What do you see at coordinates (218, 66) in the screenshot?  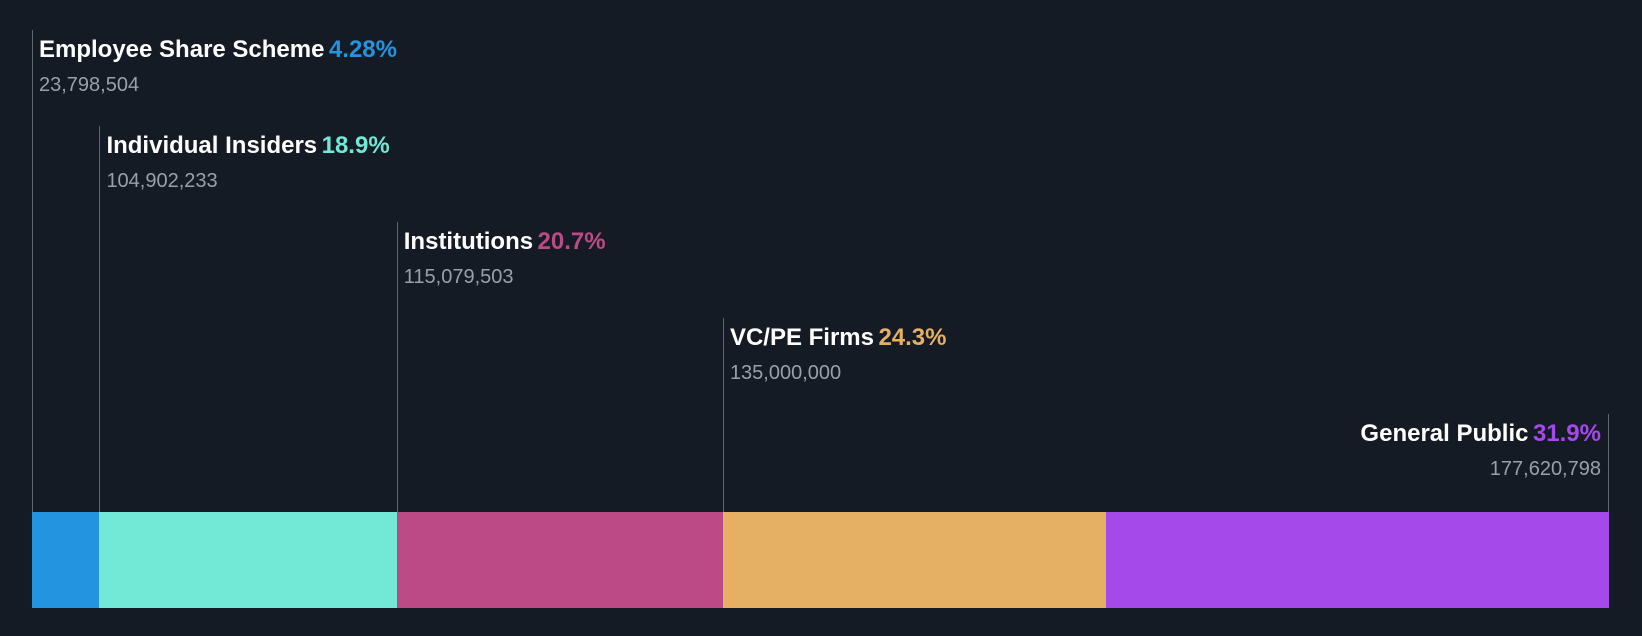 I see `label-employee-share-scheme: Employee Share Scheme 4.28% 23,798,504` at bounding box center [218, 66].